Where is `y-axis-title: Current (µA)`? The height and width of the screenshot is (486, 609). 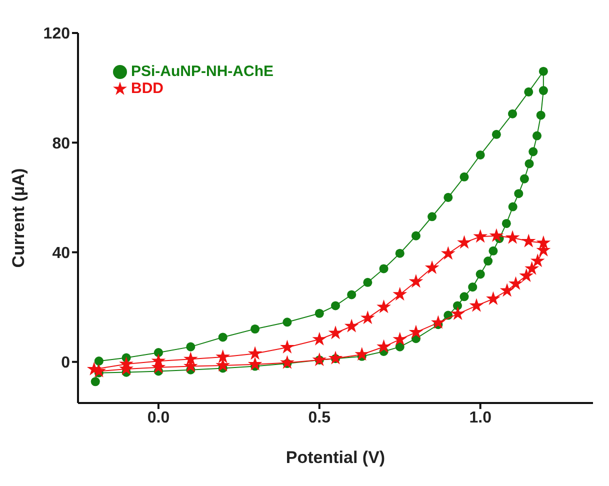
y-axis-title: Current (µA) is located at coordinates (18, 218).